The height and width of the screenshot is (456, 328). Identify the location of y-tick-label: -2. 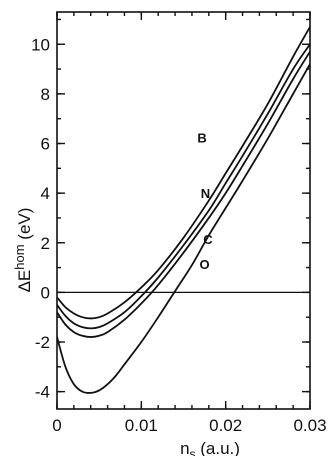
(42, 342).